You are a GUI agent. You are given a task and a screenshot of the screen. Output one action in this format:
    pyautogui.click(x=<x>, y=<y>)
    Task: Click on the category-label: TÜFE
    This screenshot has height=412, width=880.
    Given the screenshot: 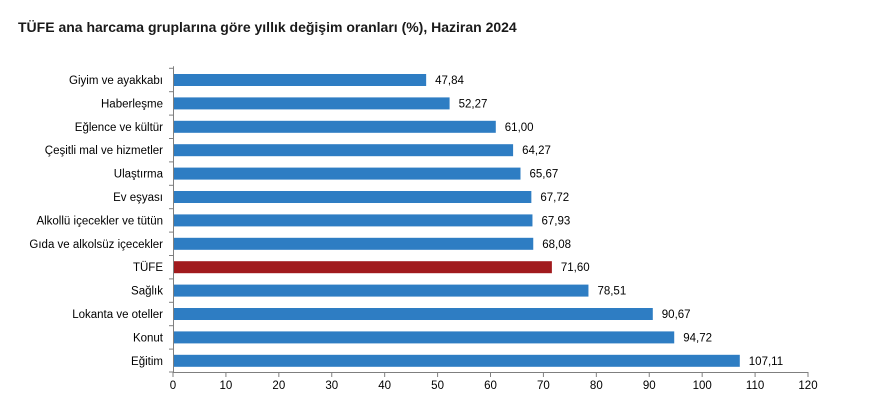 What is the action you would take?
    pyautogui.click(x=148, y=268)
    